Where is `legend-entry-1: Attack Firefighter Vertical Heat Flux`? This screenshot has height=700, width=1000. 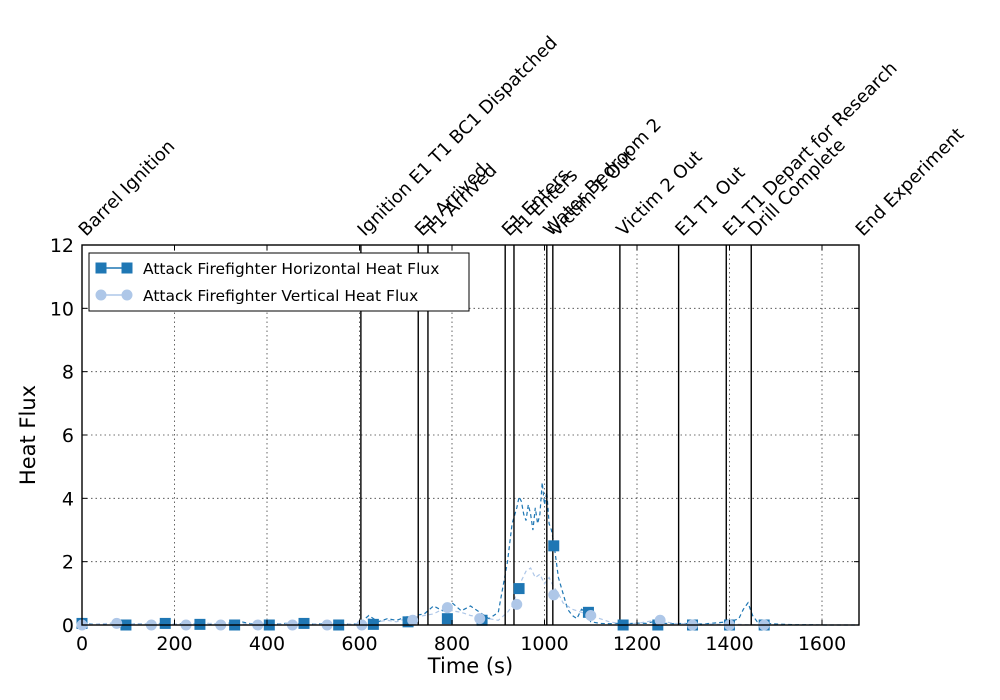 legend-entry-1: Attack Firefighter Vertical Heat Flux is located at coordinates (280, 296).